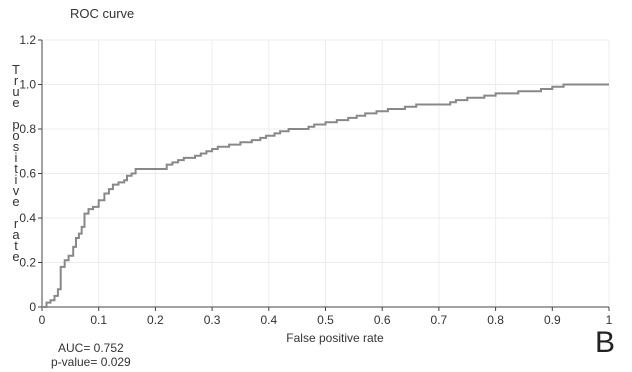 The width and height of the screenshot is (632, 372). Describe the element at coordinates (155, 320) in the screenshot. I see `x-tick-label: 0.2` at that location.